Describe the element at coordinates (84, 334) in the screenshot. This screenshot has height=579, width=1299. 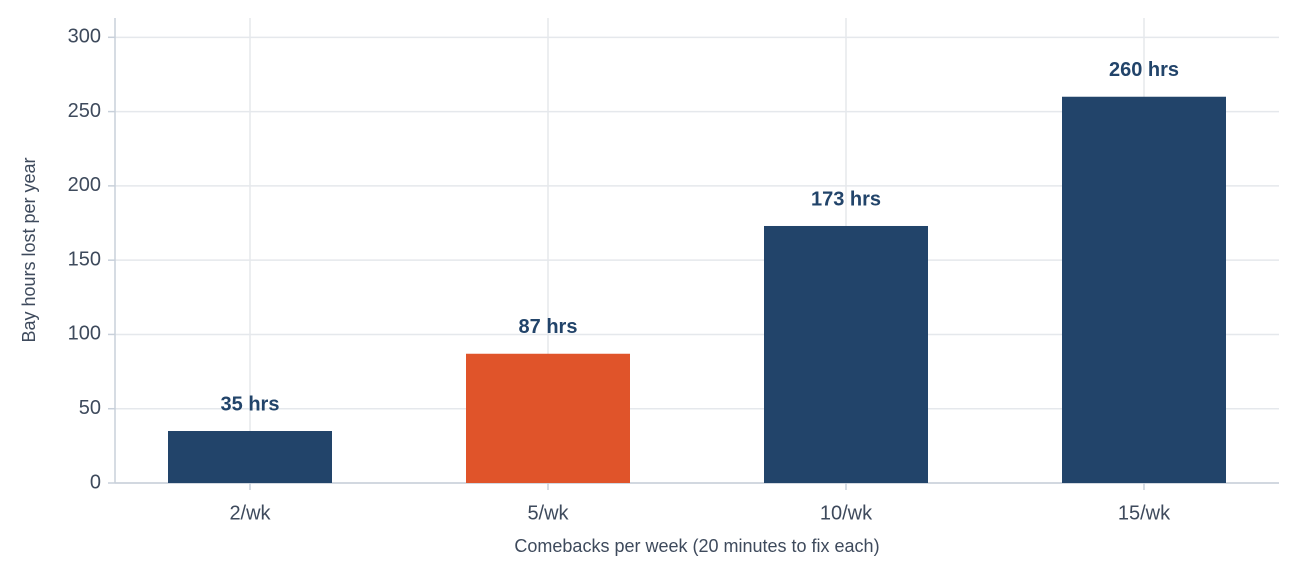
I see `y-tick-label: 100` at that location.